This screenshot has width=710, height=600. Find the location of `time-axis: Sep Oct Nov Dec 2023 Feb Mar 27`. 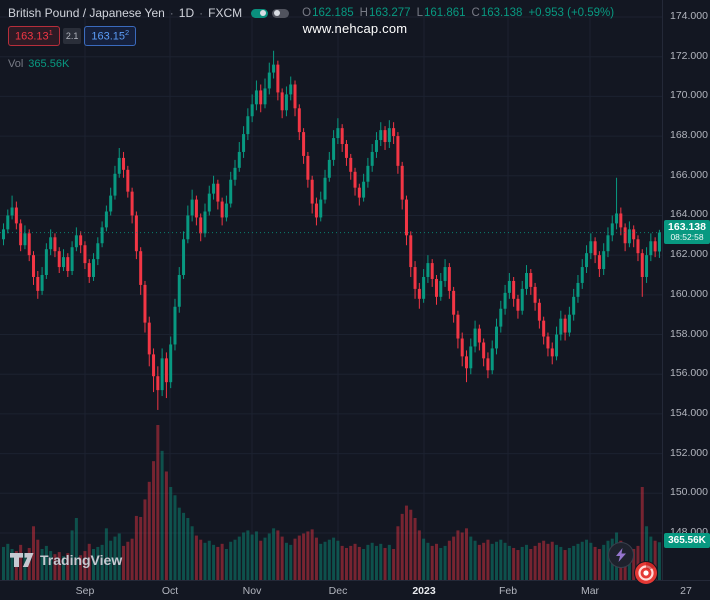

time-axis: Sep Oct Nov Dec 2023 Feb Mar 27 is located at coordinates (355, 590).